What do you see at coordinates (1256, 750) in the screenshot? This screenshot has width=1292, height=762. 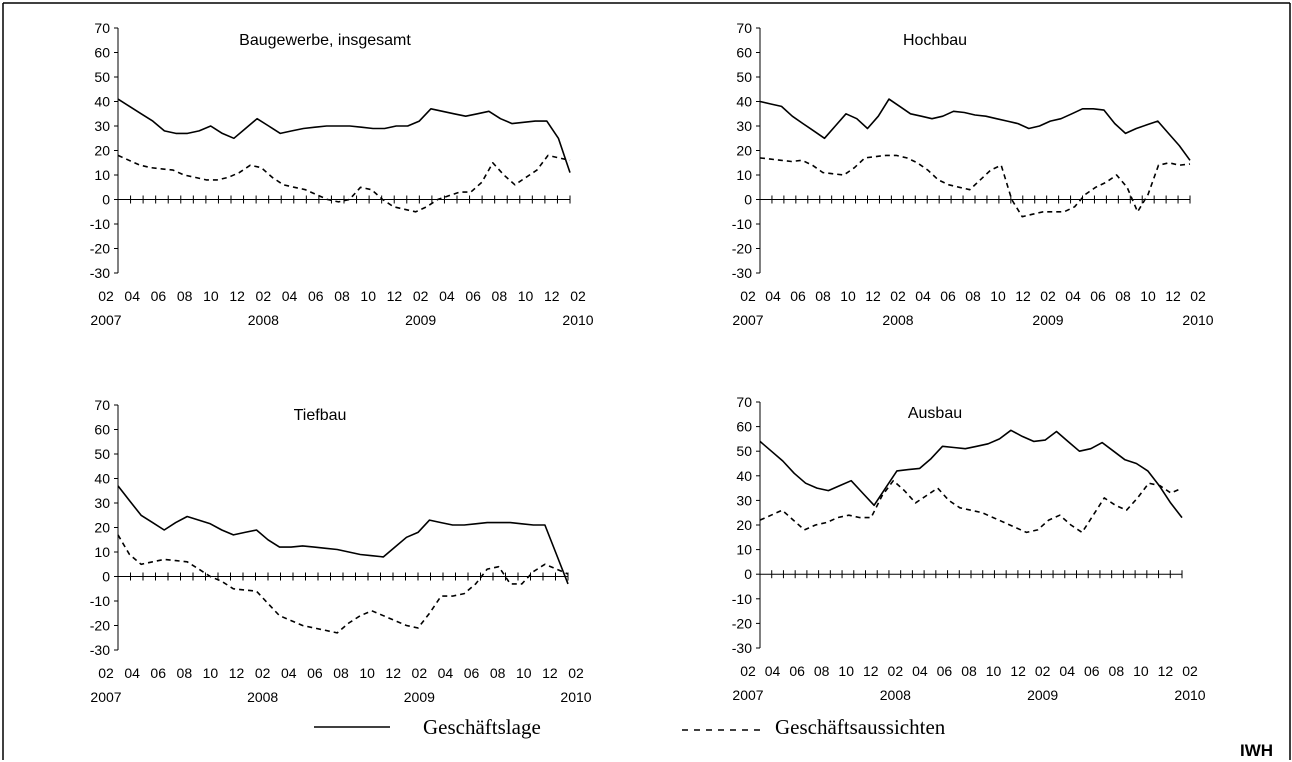 I see `iwh-logo: IWH` at bounding box center [1256, 750].